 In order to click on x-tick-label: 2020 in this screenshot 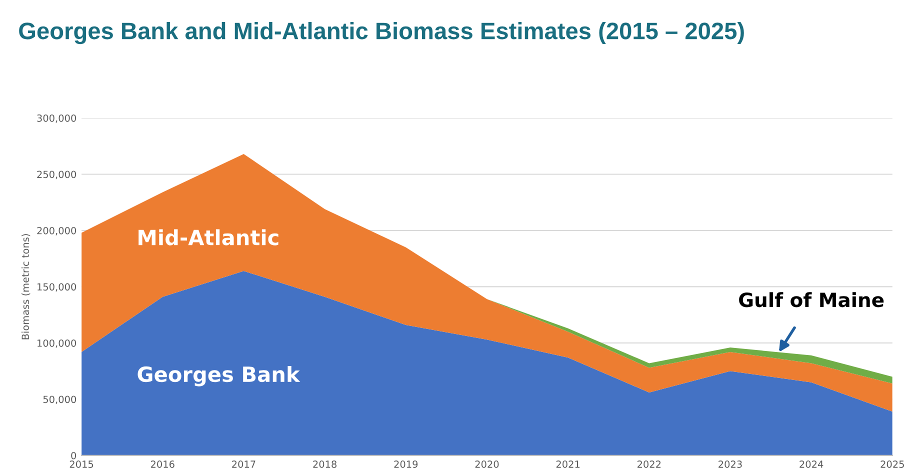, I will do `click(487, 464)`.